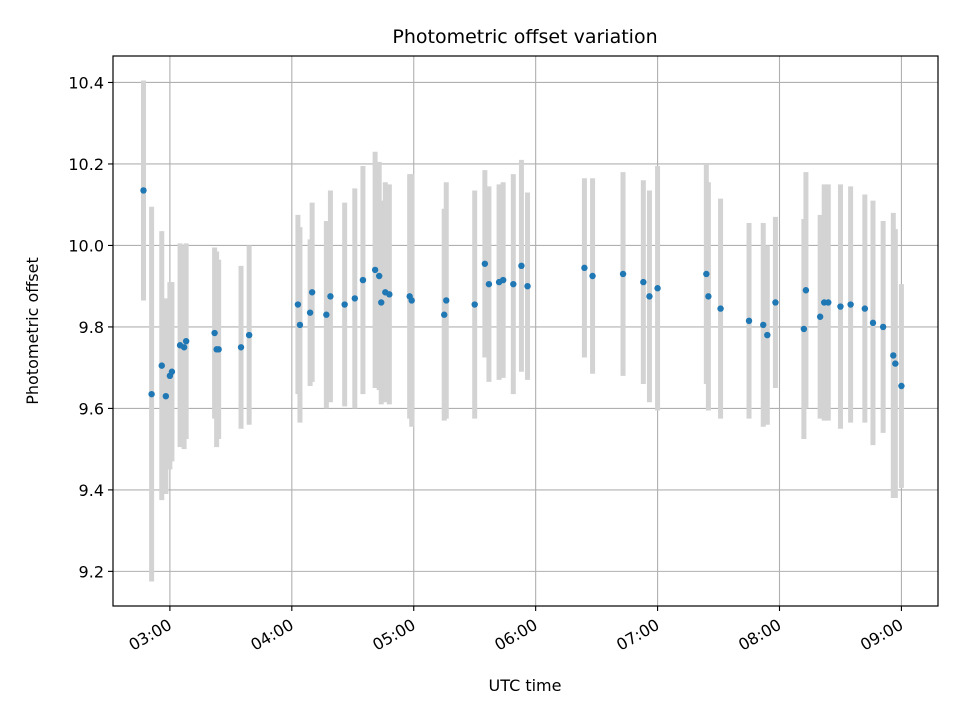 The image size is (960, 720). Describe the element at coordinates (86, 82) in the screenshot. I see `y-tick-label: 10.4` at that location.